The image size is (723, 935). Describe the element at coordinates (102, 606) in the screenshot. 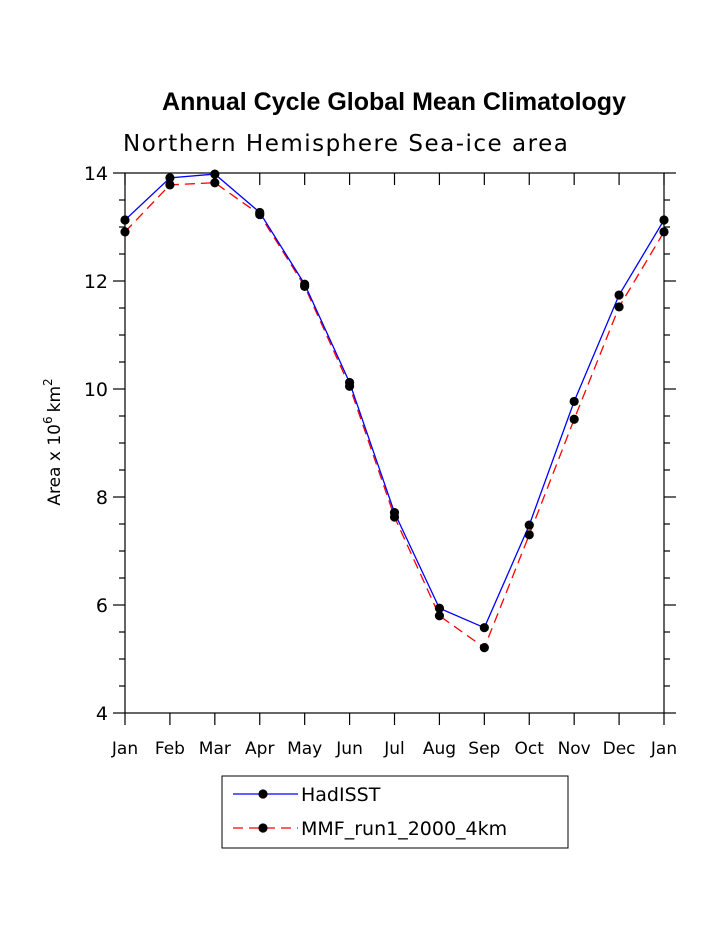

I see `y-tick-label: 6` at that location.